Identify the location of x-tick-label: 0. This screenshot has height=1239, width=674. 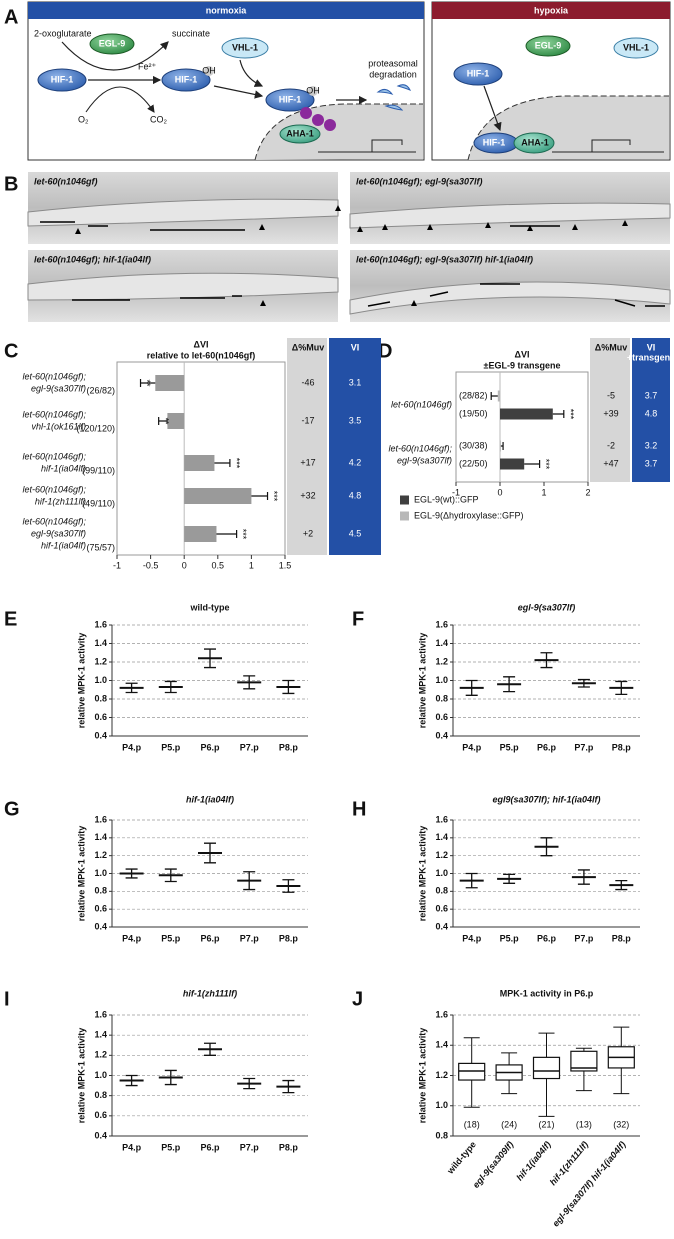
(499, 492).